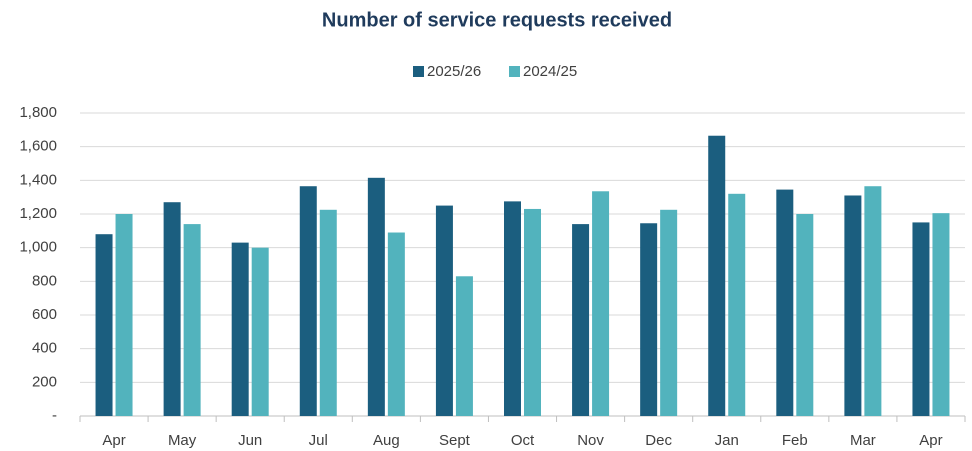  I want to click on x-tick-label: Dec, so click(658, 440).